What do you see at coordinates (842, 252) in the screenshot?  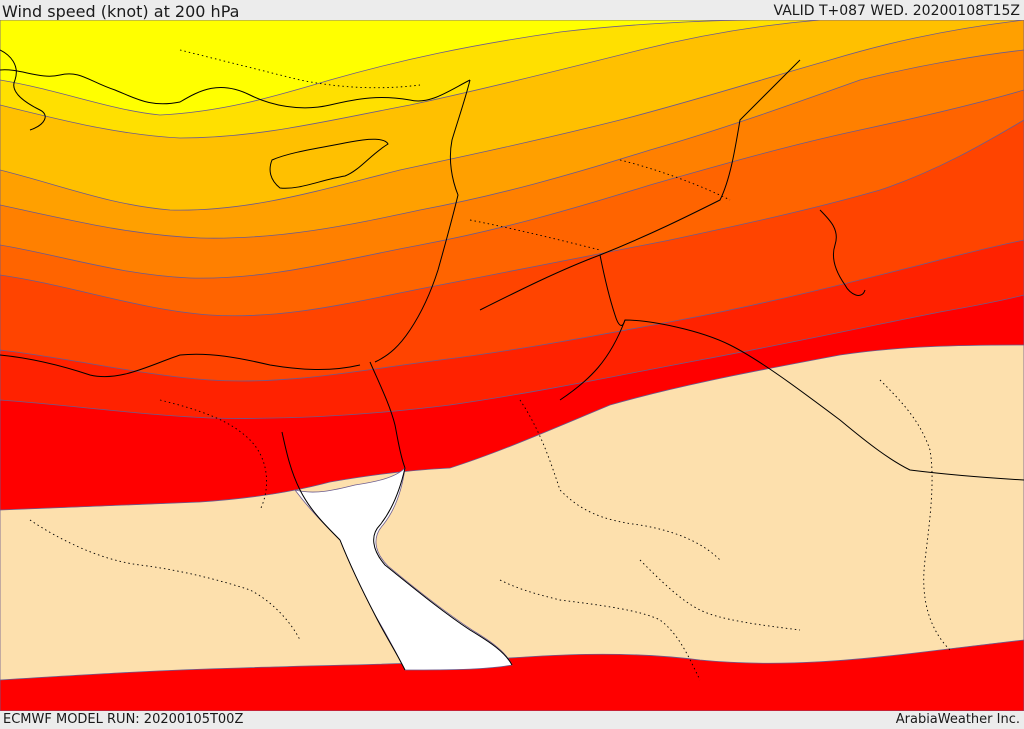 I see `persian-gulf-coast` at bounding box center [842, 252].